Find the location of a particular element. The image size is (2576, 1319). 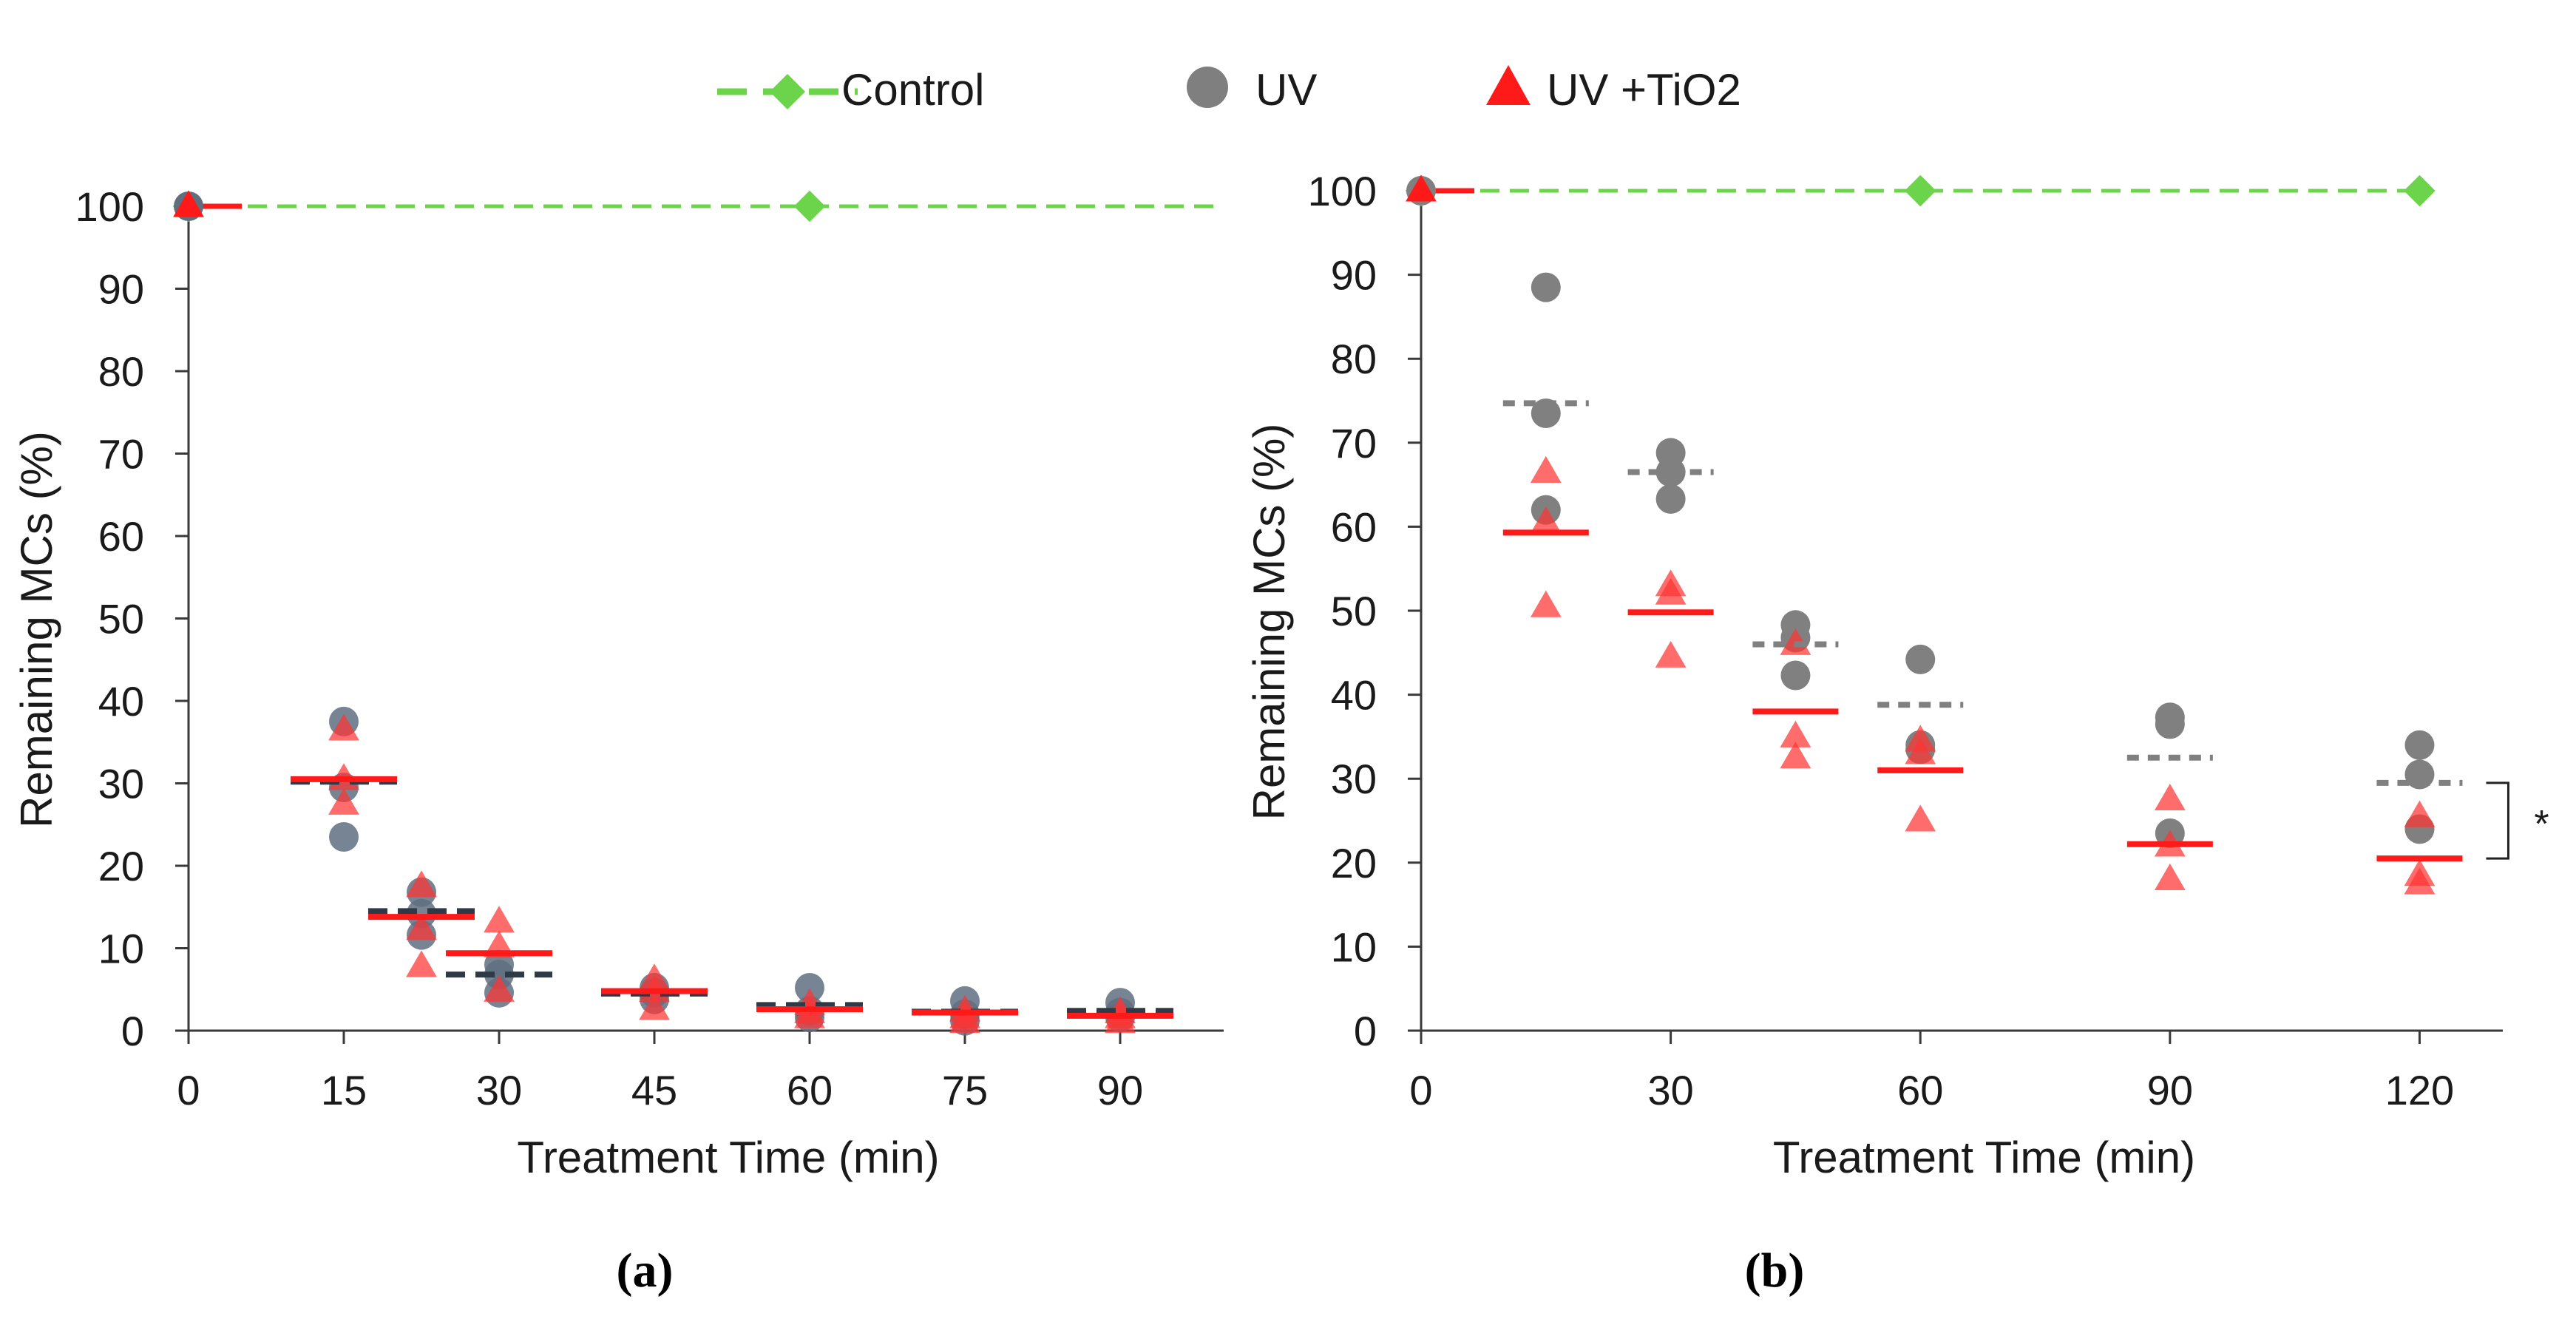

panel-label-a: (a) is located at coordinates (645, 1271).